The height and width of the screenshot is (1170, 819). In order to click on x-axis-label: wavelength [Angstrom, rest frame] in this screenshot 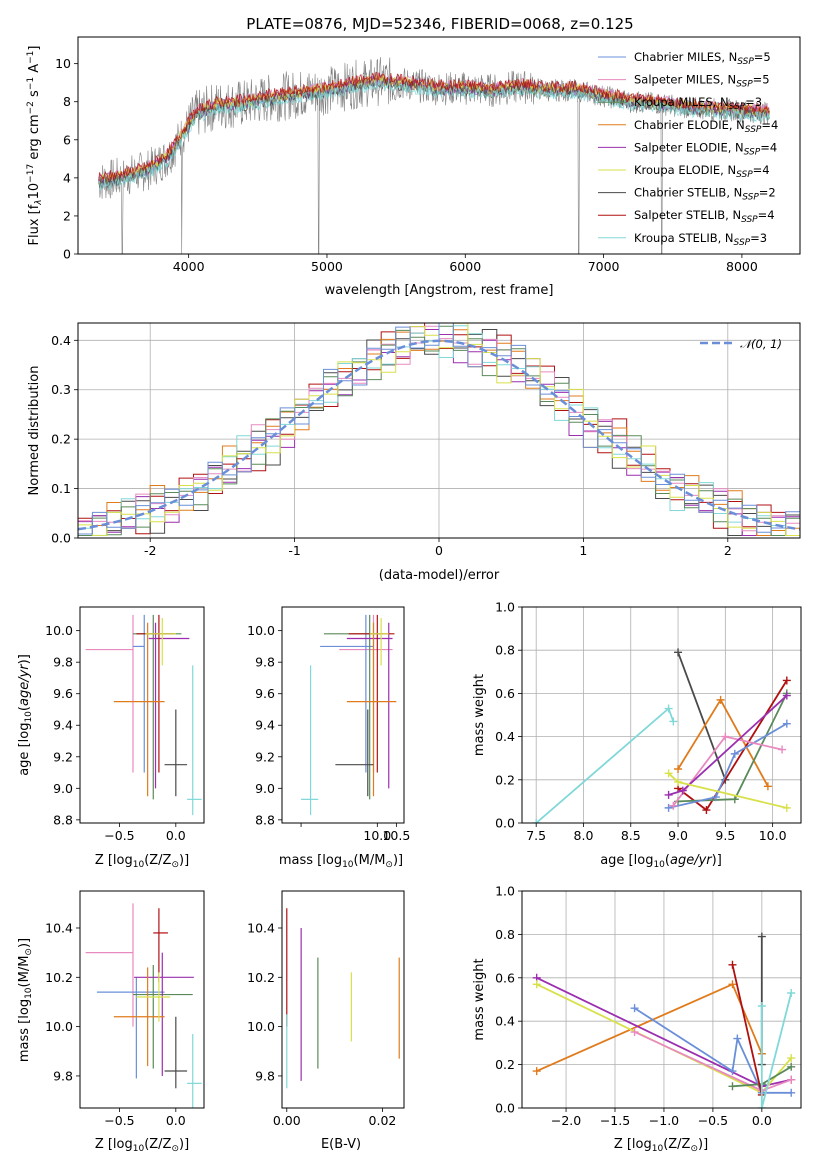, I will do `click(439, 290)`.